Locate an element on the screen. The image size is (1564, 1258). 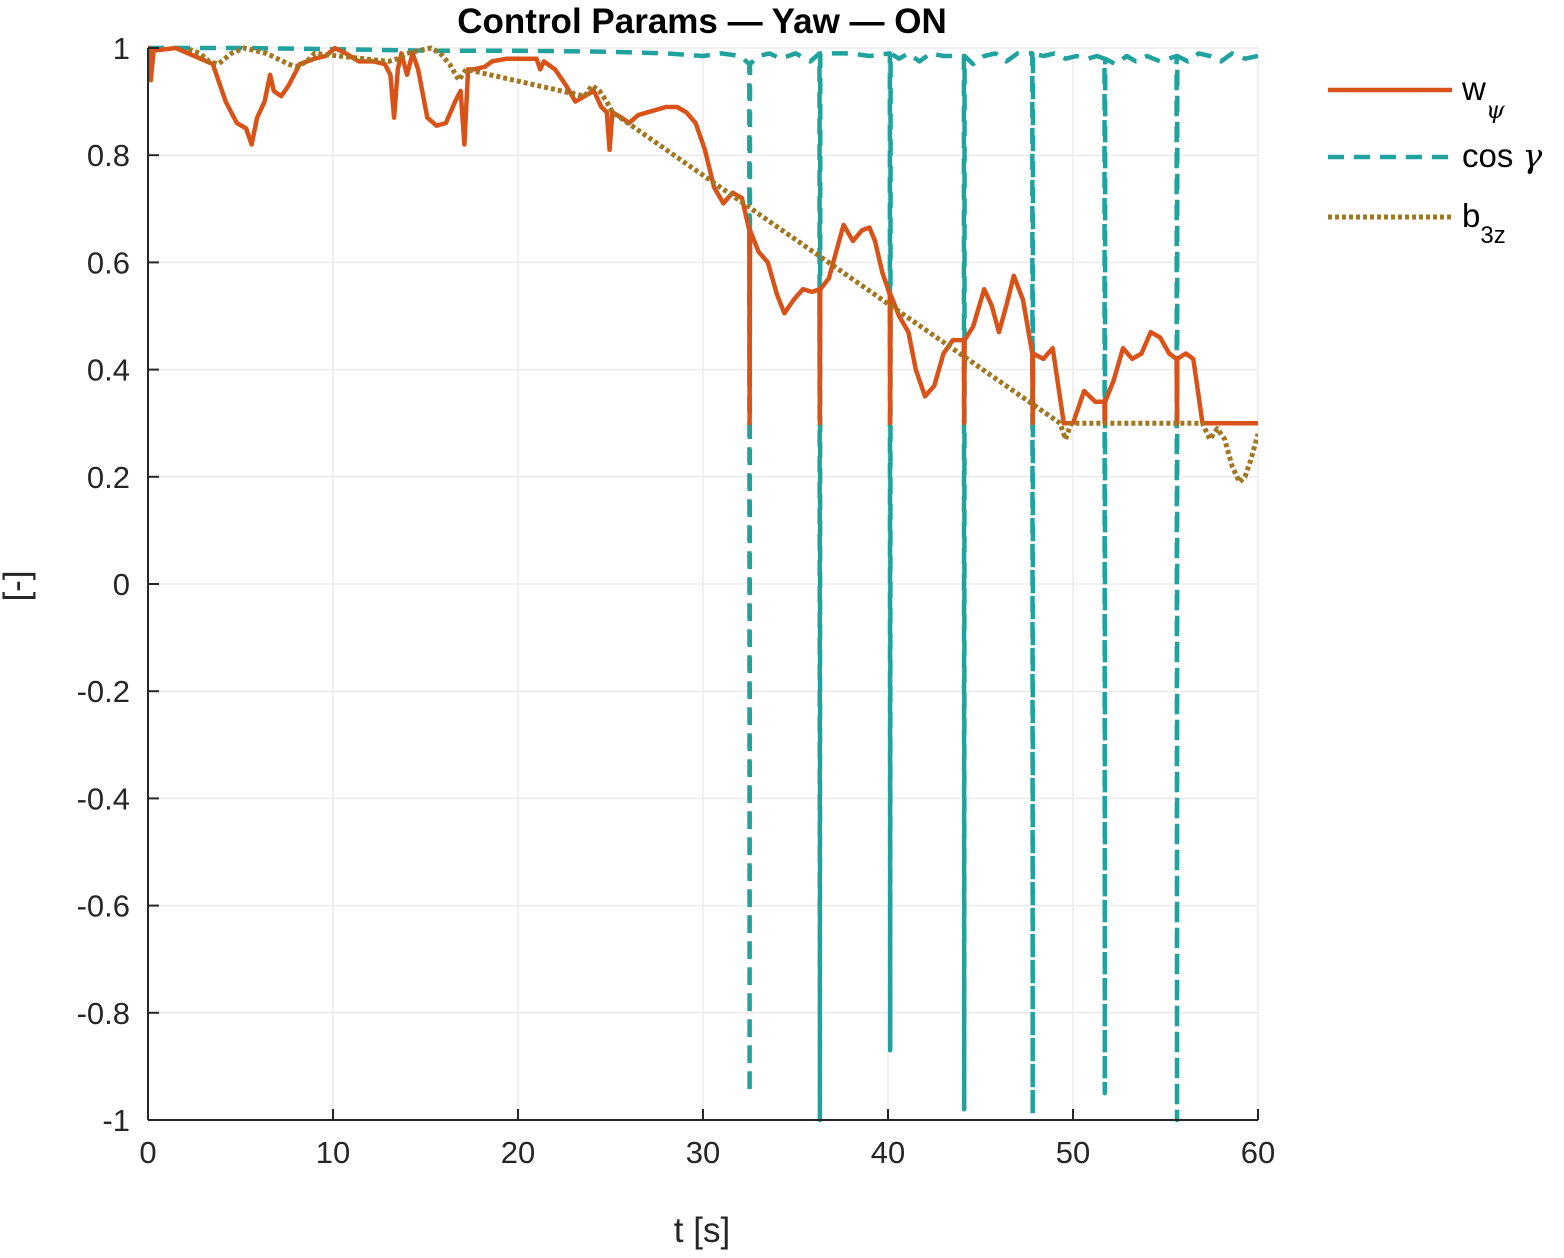
legend-label-b3z: b3z is located at coordinates (1484, 223).